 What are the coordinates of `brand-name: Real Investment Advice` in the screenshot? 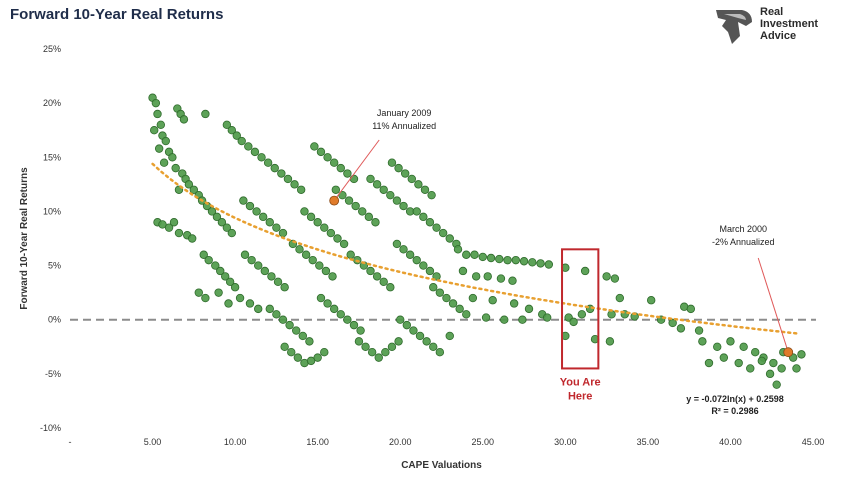 It's located at (789, 24).